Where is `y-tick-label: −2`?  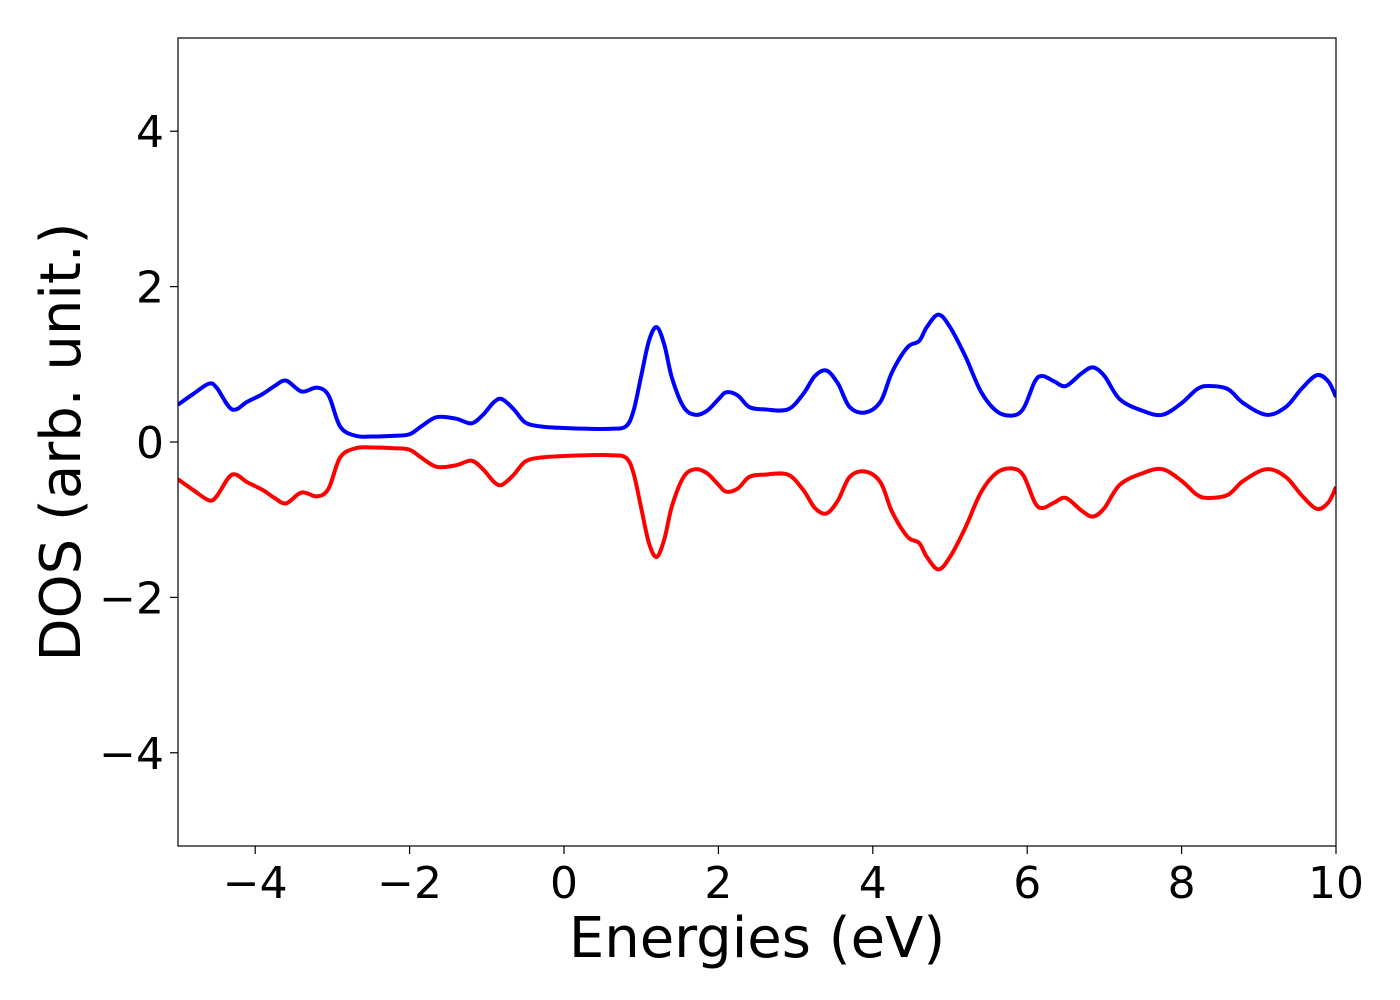 y-tick-label: −2 is located at coordinates (131, 598).